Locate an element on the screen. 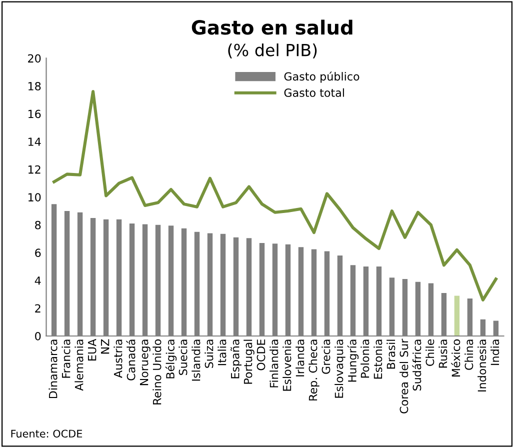  y-tick-label: 2 is located at coordinates (37, 308).